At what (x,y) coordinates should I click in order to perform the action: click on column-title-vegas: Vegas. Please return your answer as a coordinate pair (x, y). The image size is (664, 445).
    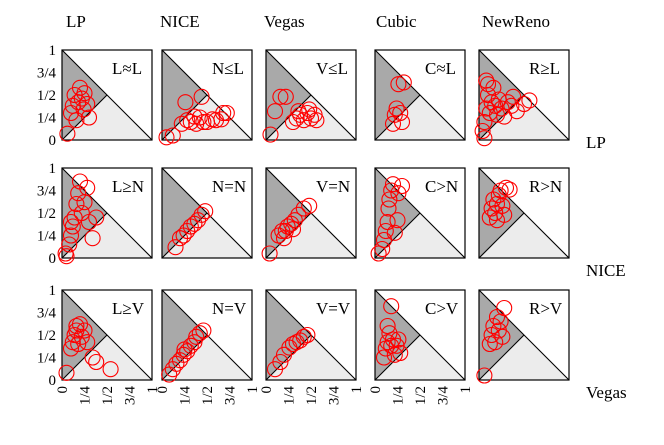
    Looking at the image, I should click on (284, 21).